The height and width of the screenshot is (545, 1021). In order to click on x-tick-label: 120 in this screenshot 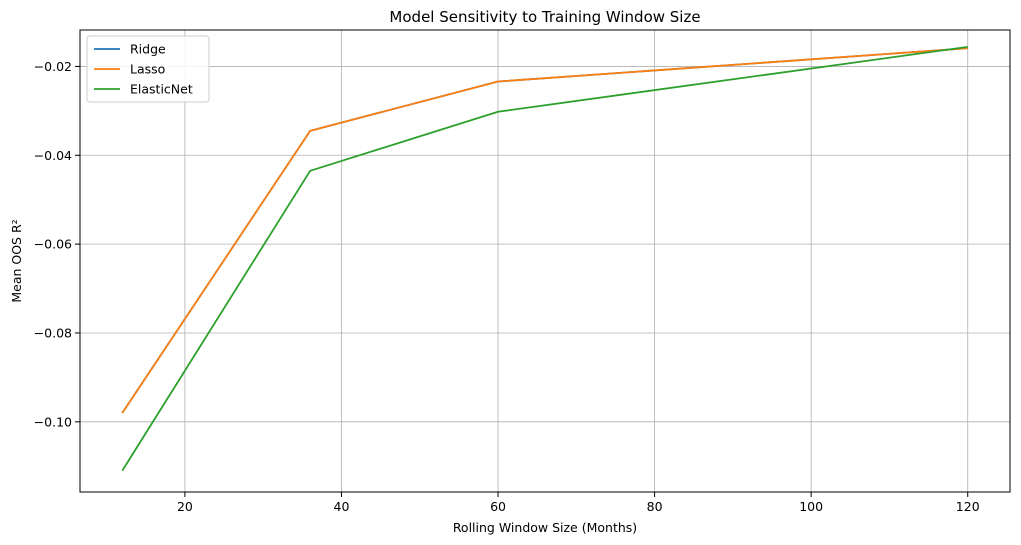, I will do `click(968, 506)`.